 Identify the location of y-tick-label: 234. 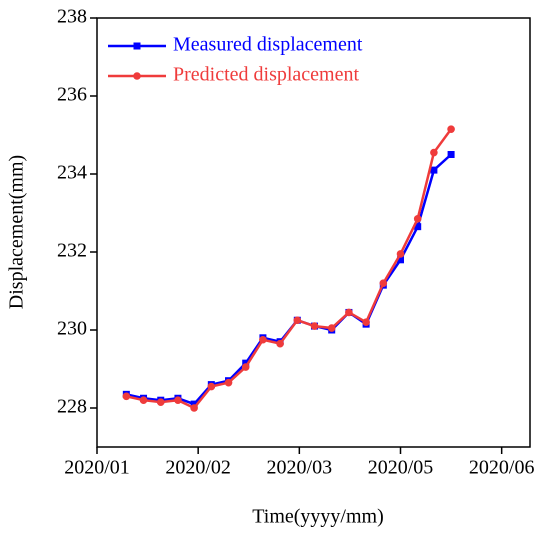
(72, 173).